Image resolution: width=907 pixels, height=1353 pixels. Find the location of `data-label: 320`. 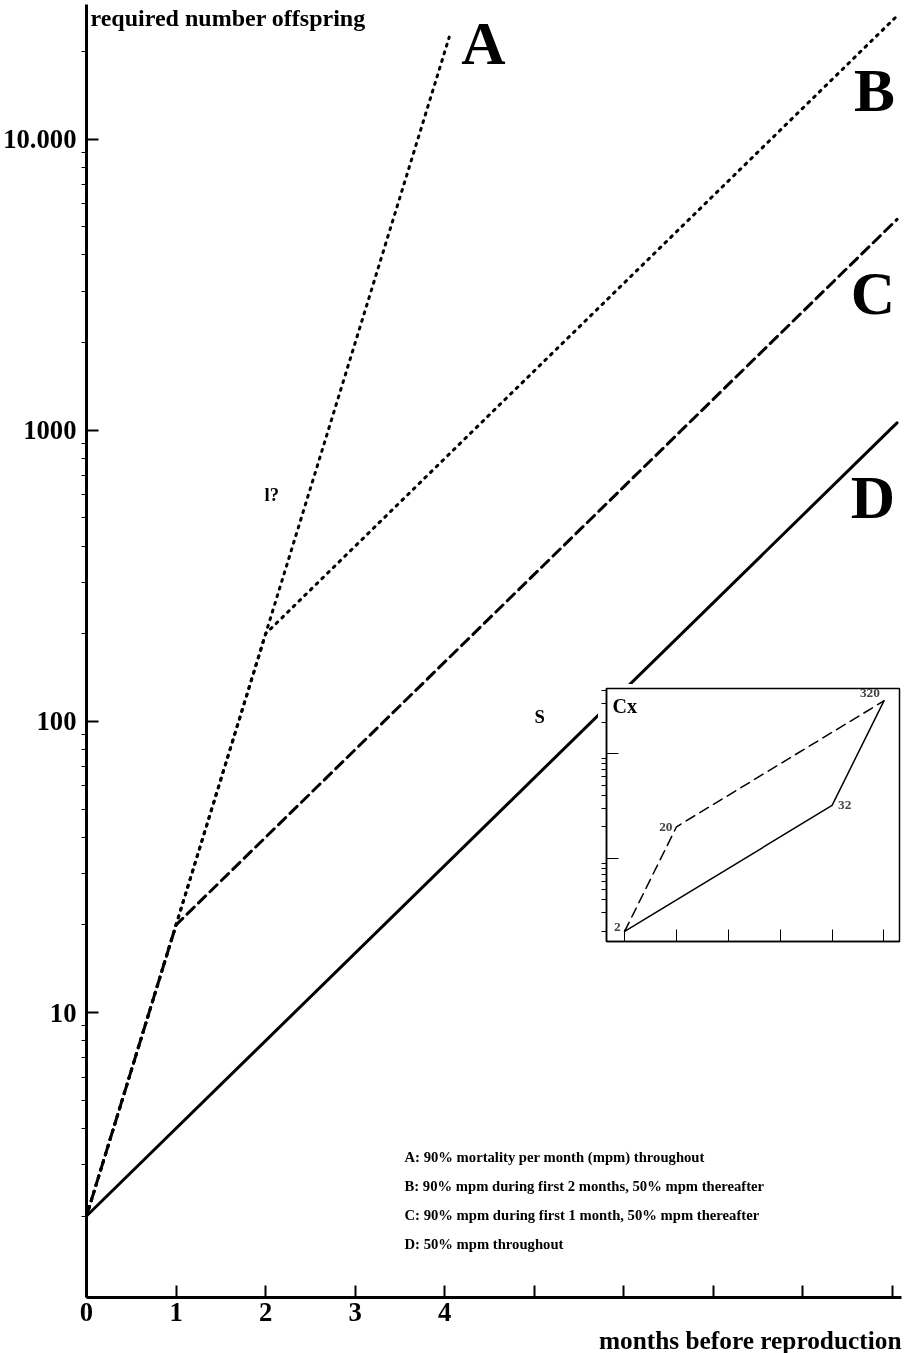

data-label: 320 is located at coordinates (870, 692).